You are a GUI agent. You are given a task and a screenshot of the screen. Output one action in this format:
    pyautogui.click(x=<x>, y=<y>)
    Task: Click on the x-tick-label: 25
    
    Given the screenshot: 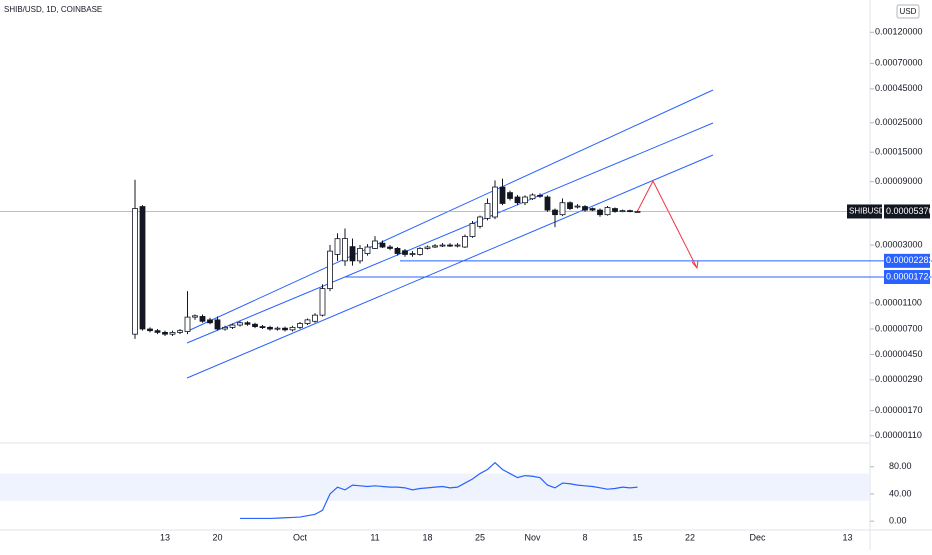 What is the action you would take?
    pyautogui.click(x=480, y=537)
    